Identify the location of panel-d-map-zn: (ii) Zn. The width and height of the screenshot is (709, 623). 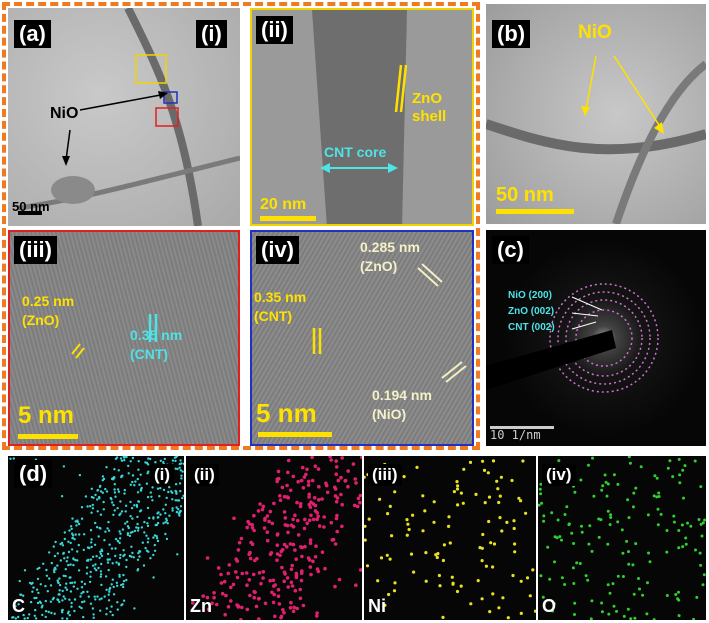
(274, 538).